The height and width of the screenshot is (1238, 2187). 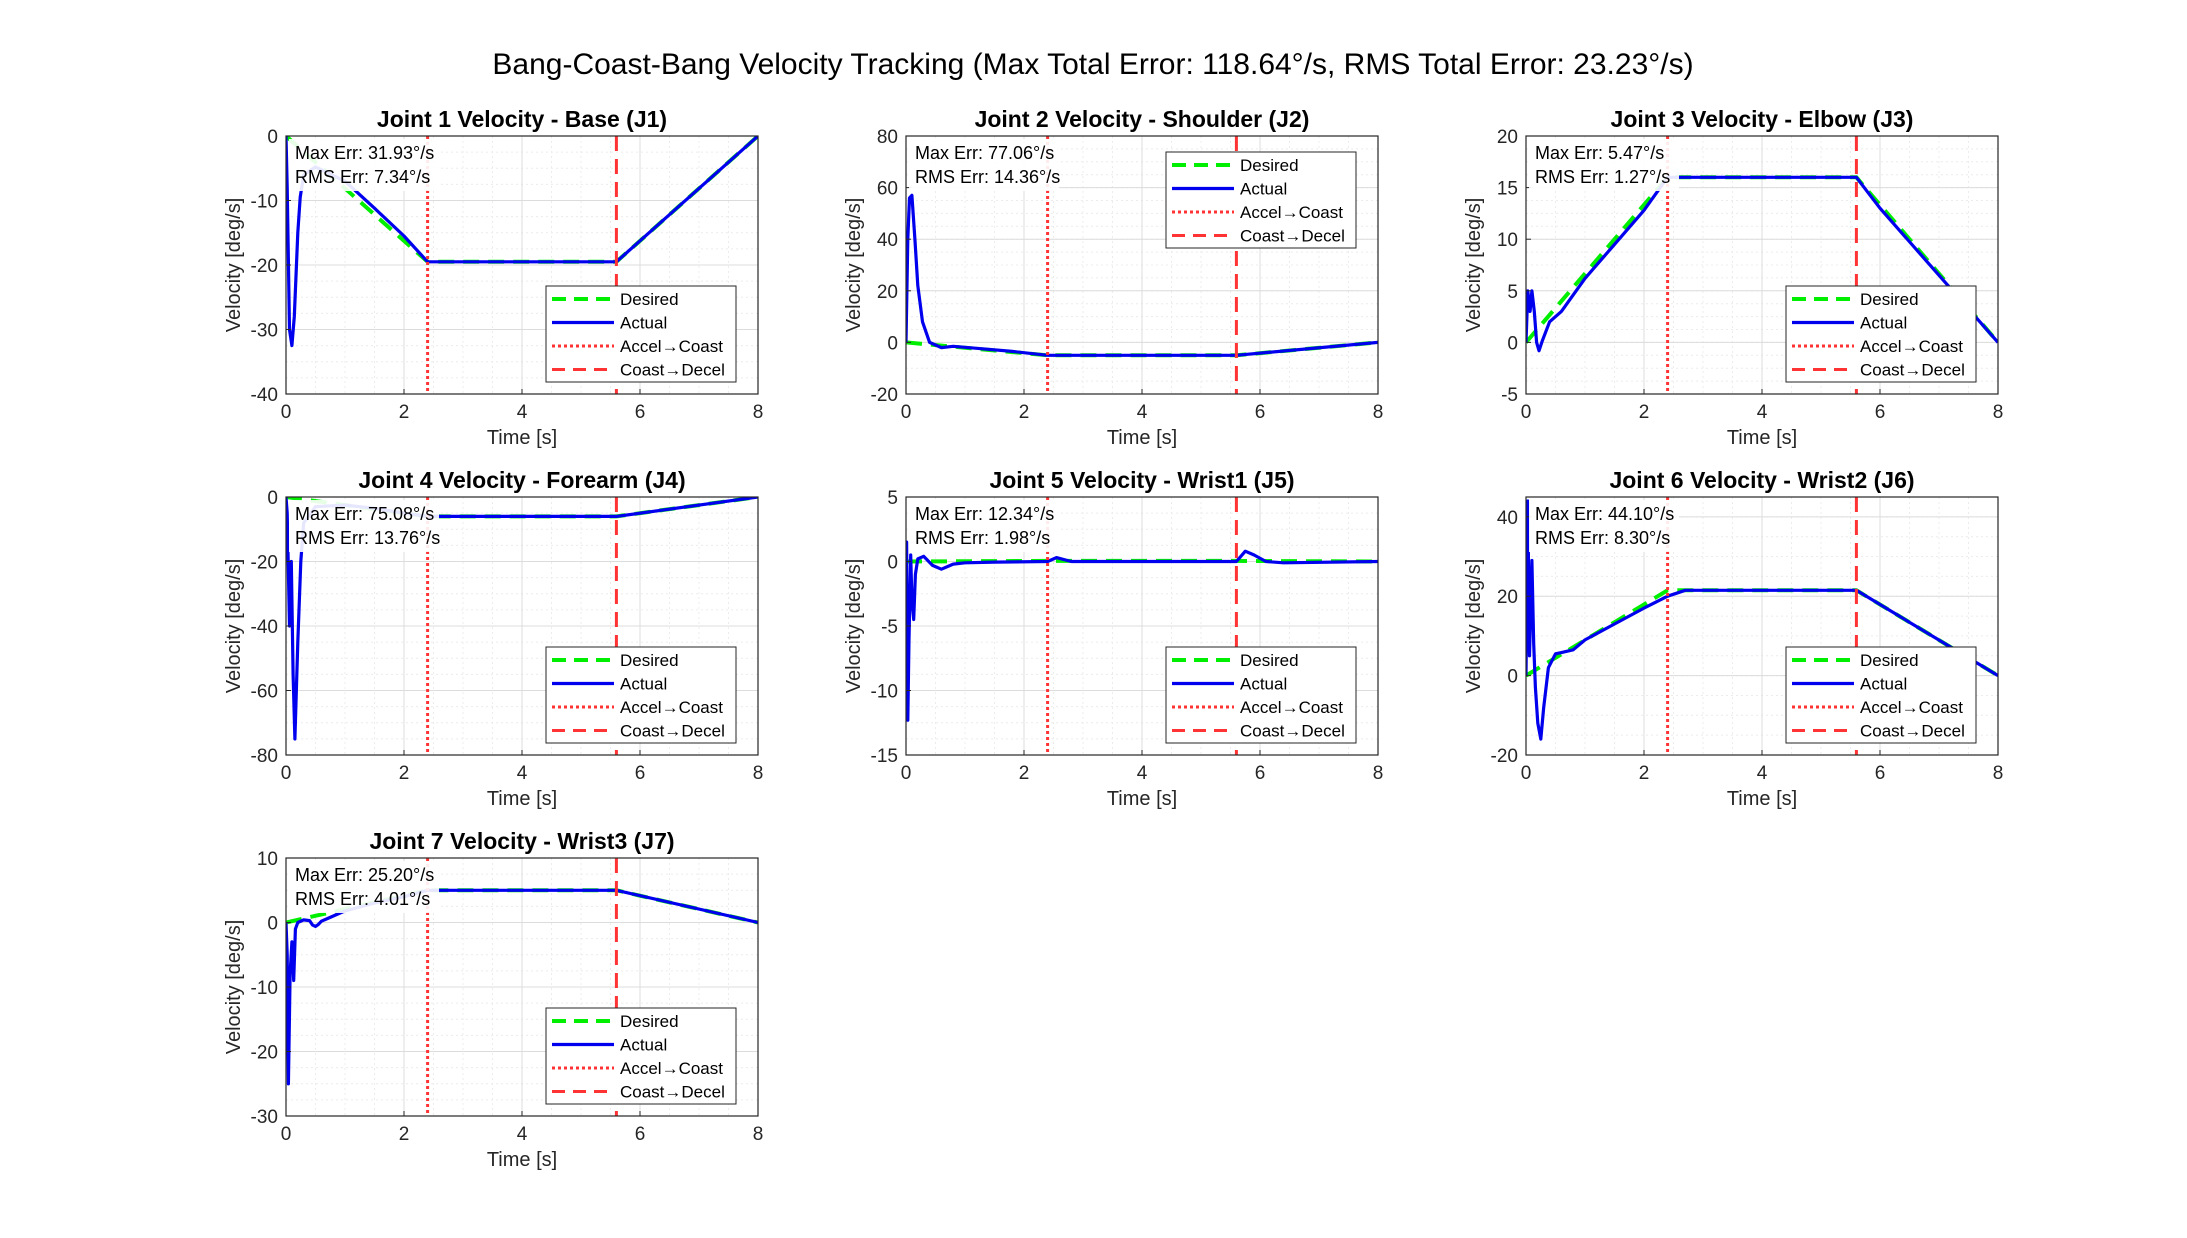 I want to click on annotation-line: Max Err: 12.34°/s, so click(x=984, y=514).